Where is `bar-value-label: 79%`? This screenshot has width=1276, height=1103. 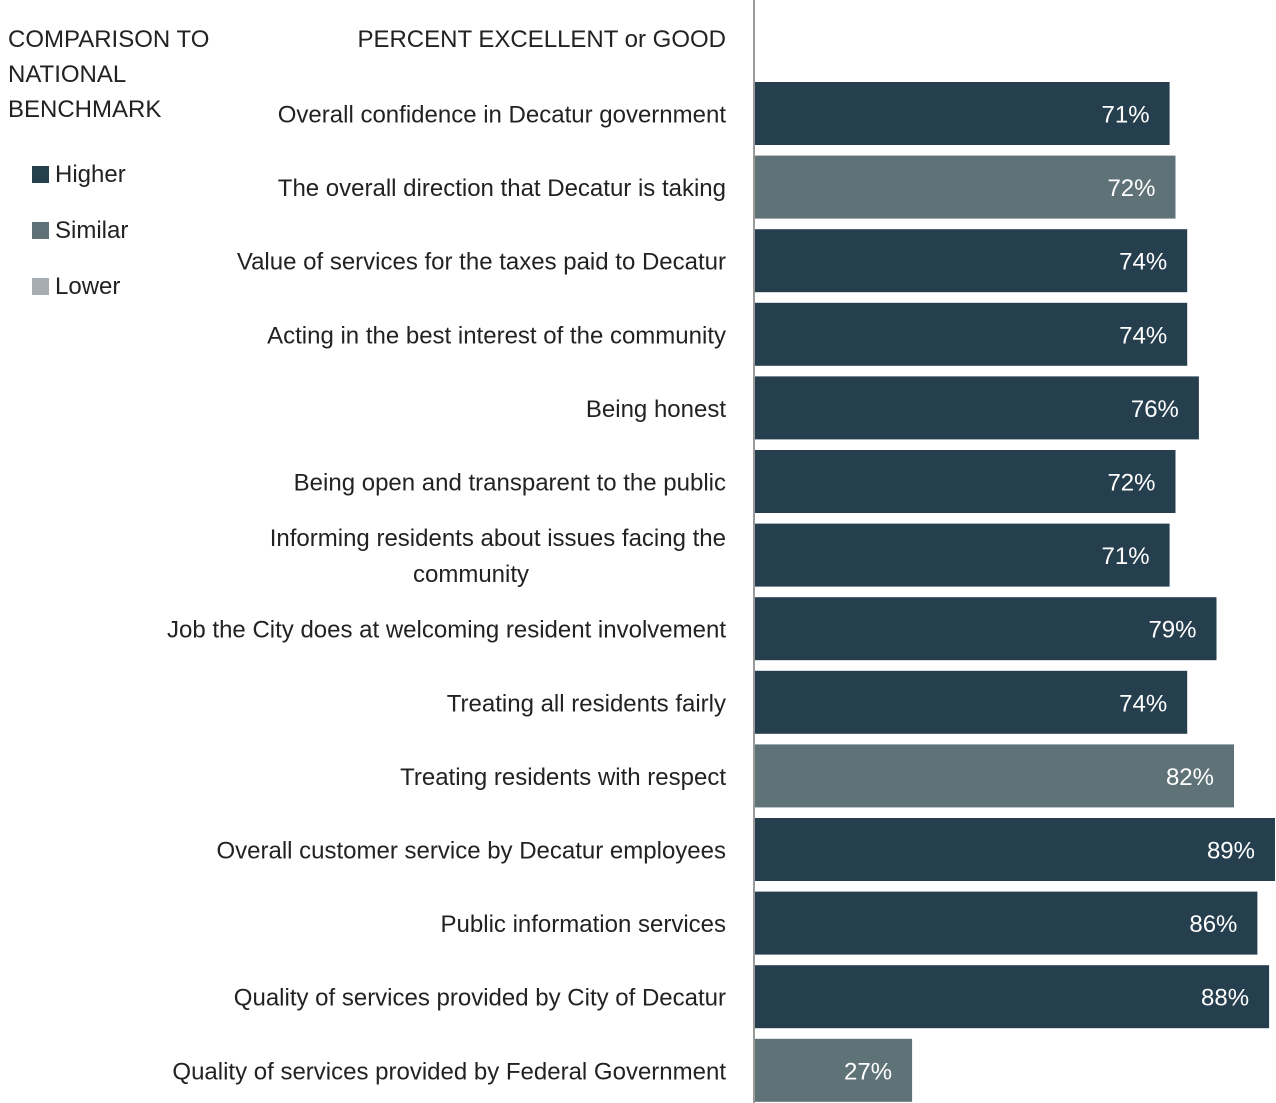
bar-value-label: 79% is located at coordinates (1172, 630).